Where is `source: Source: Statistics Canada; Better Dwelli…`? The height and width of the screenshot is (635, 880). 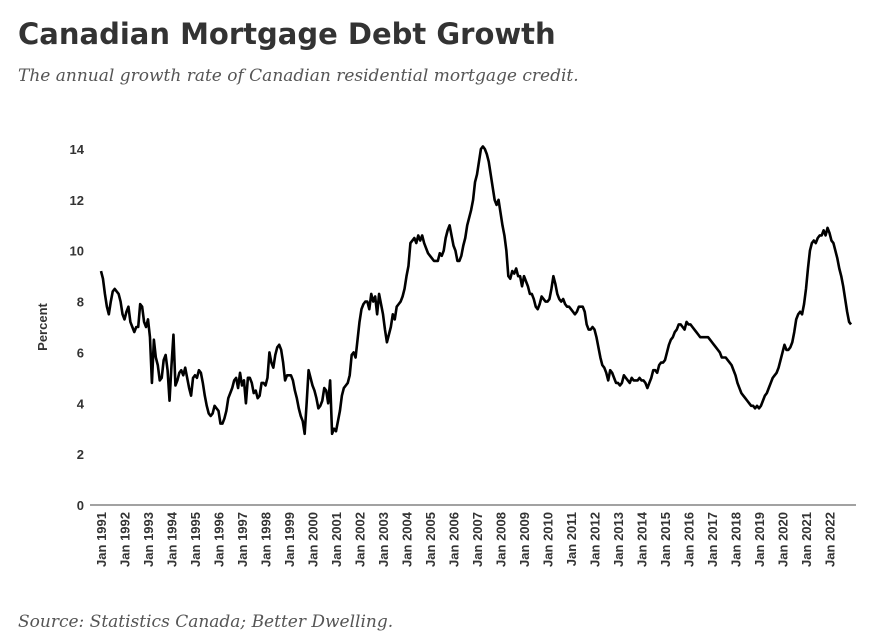
source: Source: Statistics Canada; Better Dwelli… is located at coordinates (205, 622).